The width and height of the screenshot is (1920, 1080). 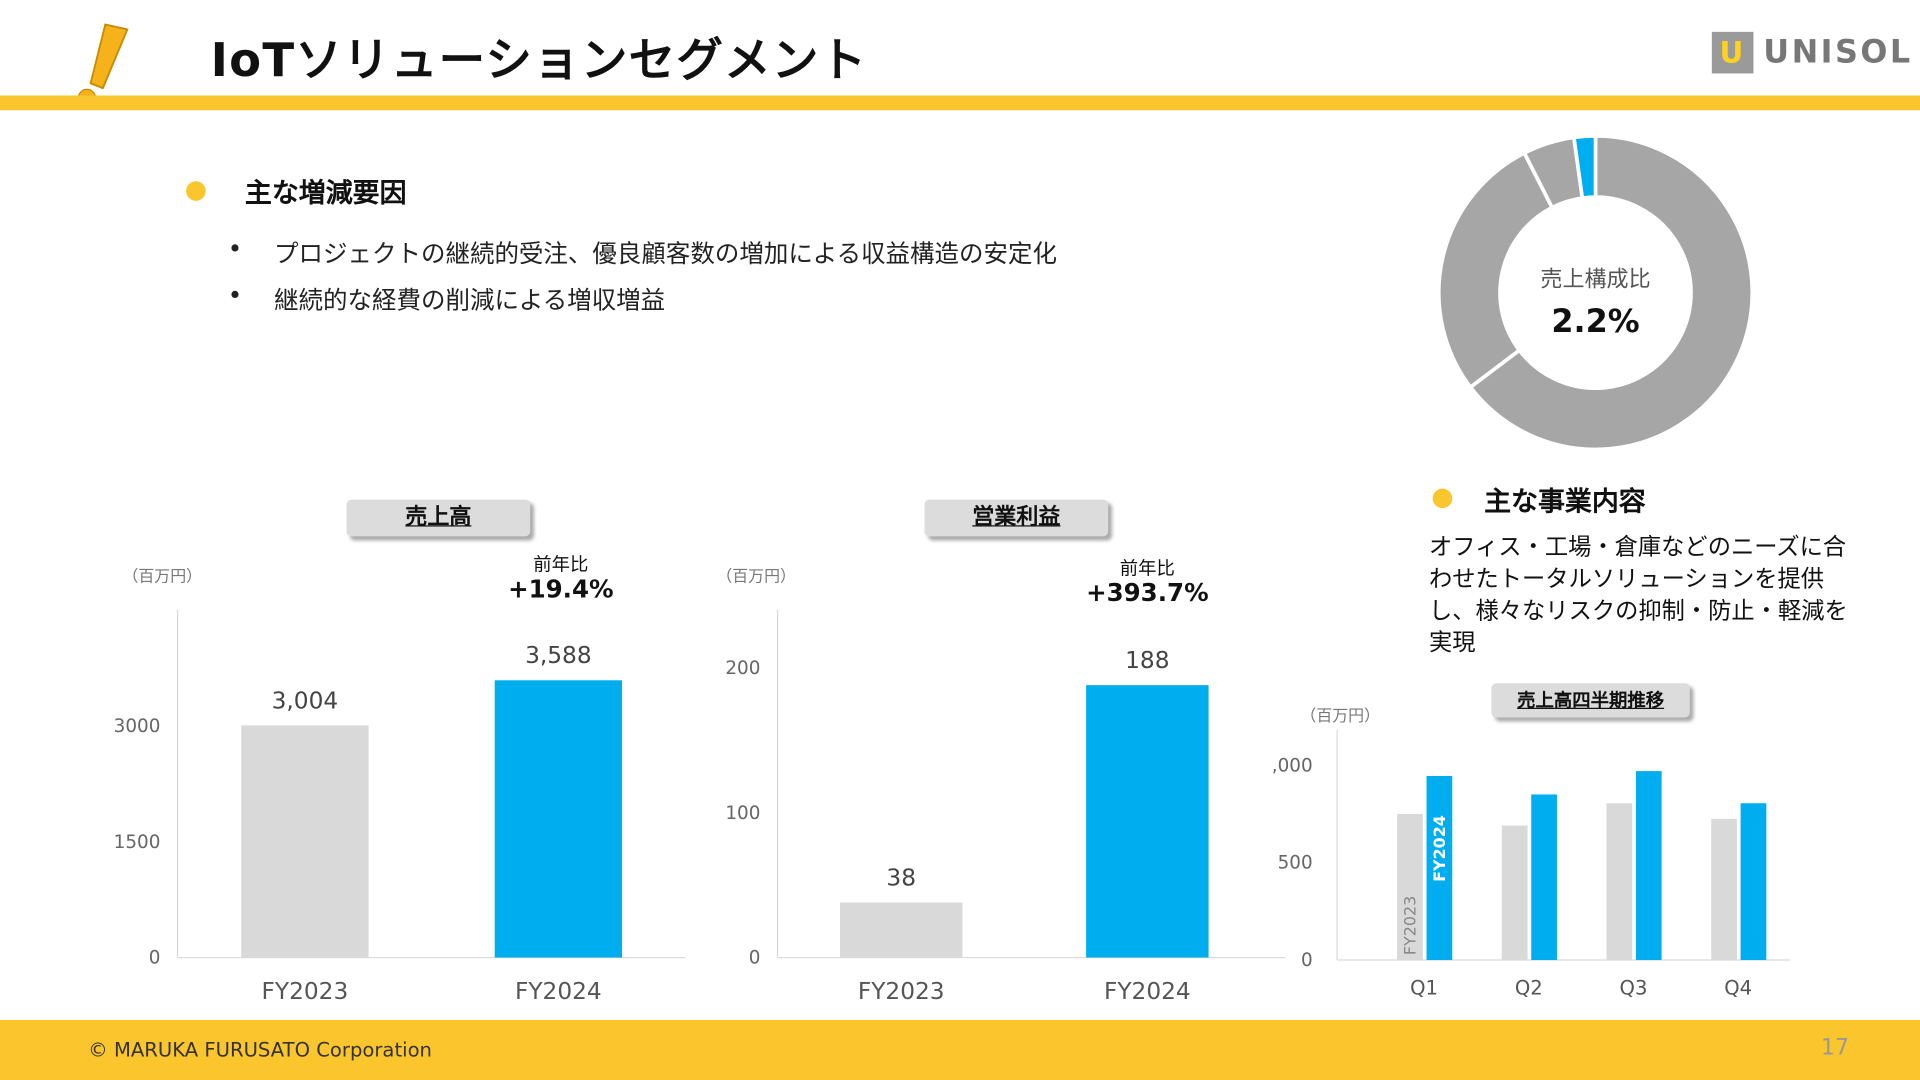 What do you see at coordinates (539, 60) in the screenshot?
I see `page-title: IoTソリューションセグメント` at bounding box center [539, 60].